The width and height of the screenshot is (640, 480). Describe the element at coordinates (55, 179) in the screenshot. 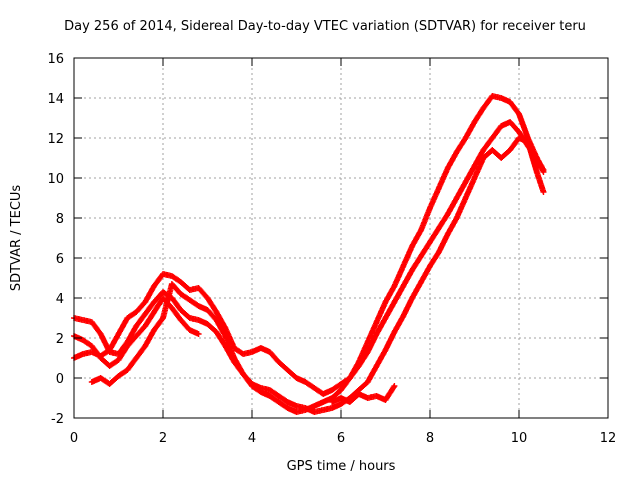

I see `y-tick-label: 10` at that location.